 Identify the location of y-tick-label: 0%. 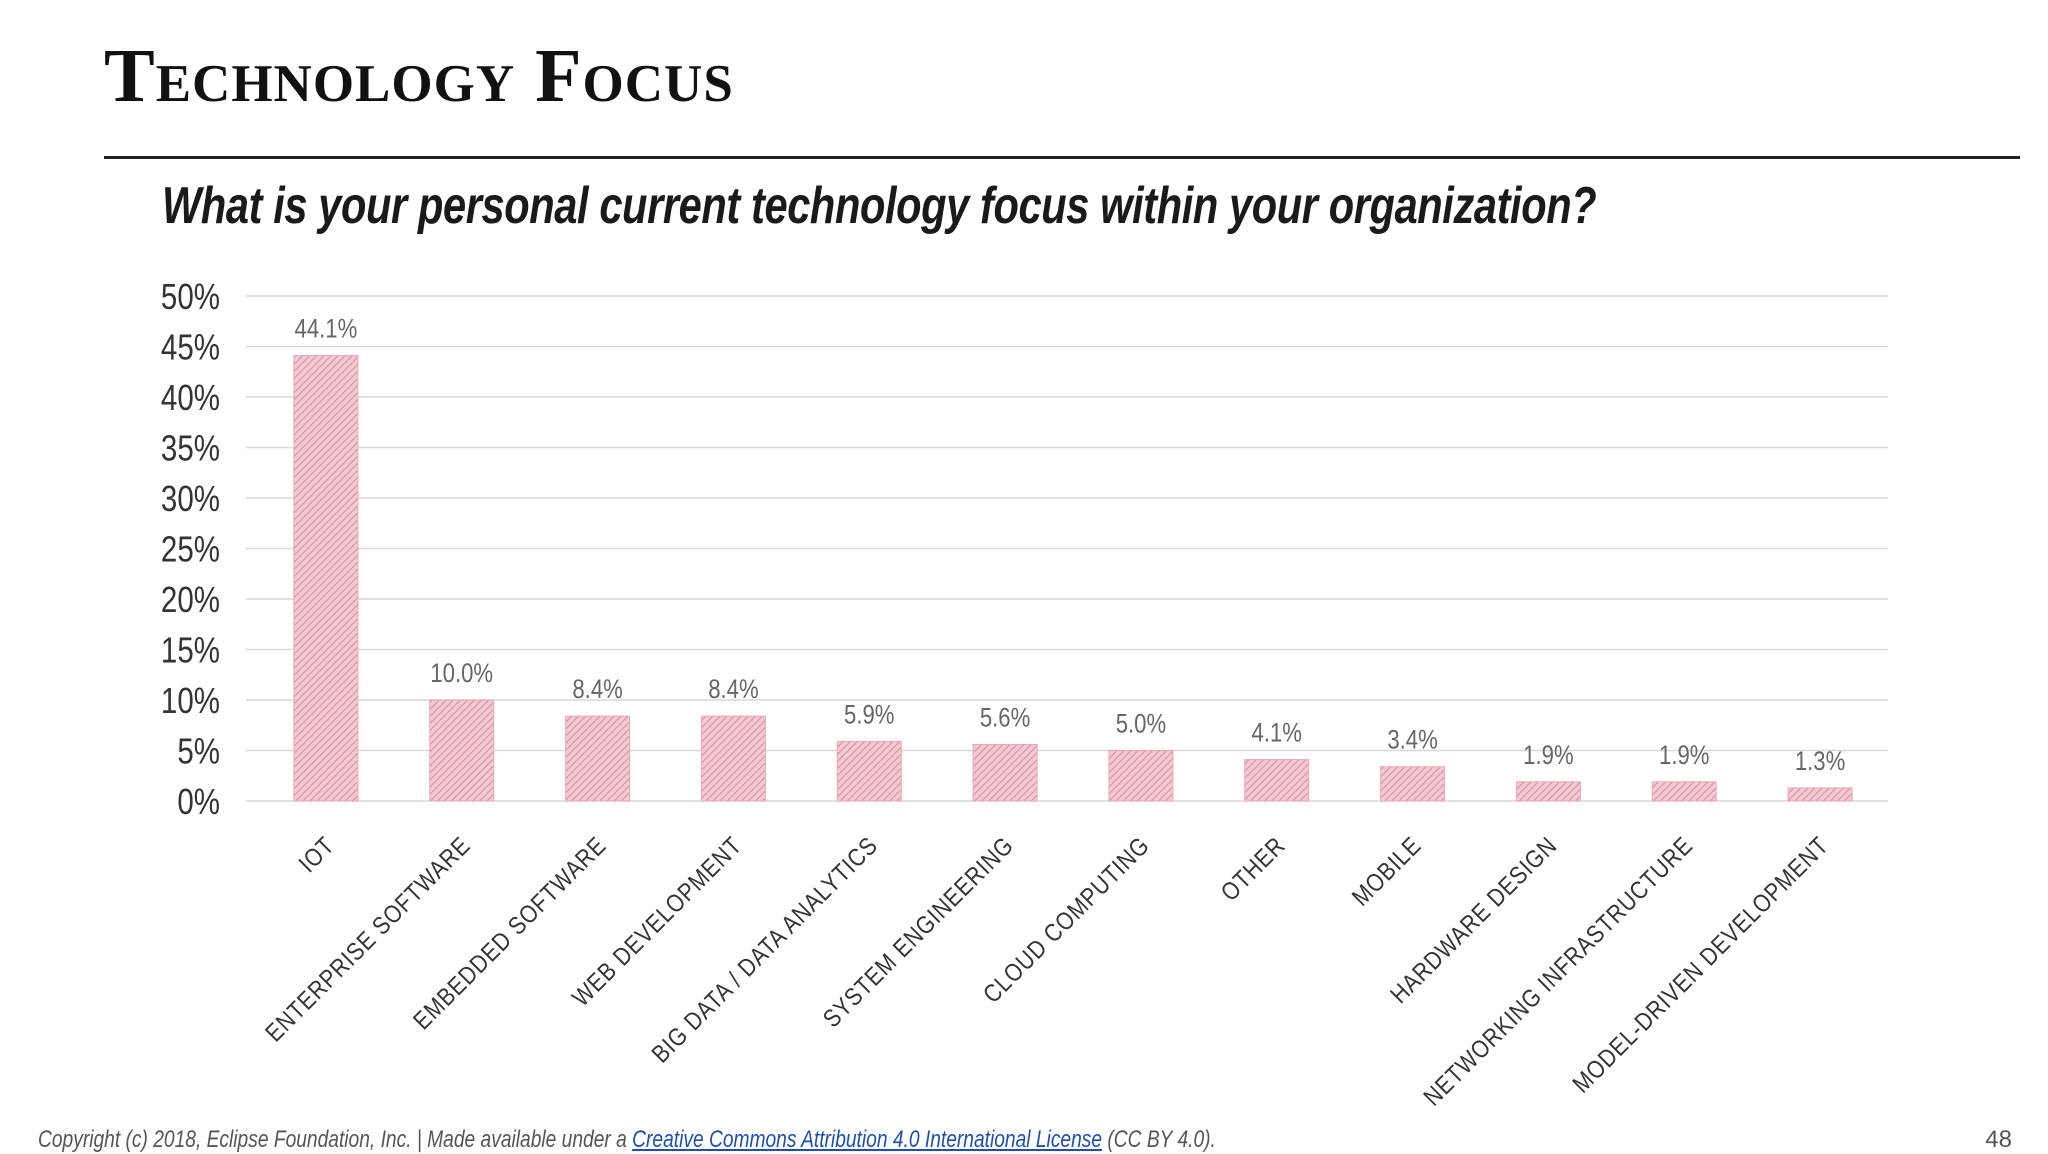
(198, 801).